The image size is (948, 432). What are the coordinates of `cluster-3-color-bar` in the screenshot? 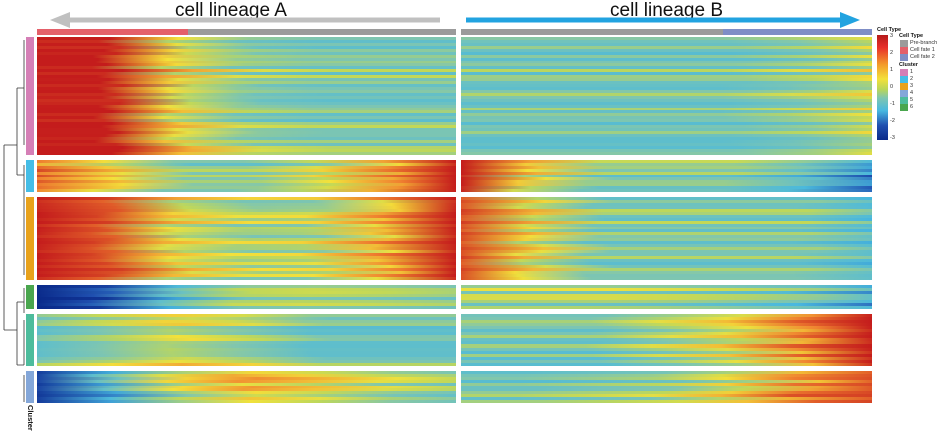 It's located at (30, 238).